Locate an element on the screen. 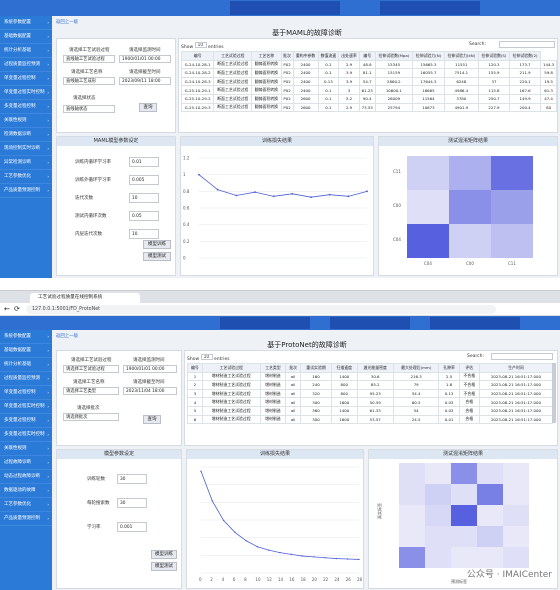  column-header: 评估 is located at coordinates (469, 368).